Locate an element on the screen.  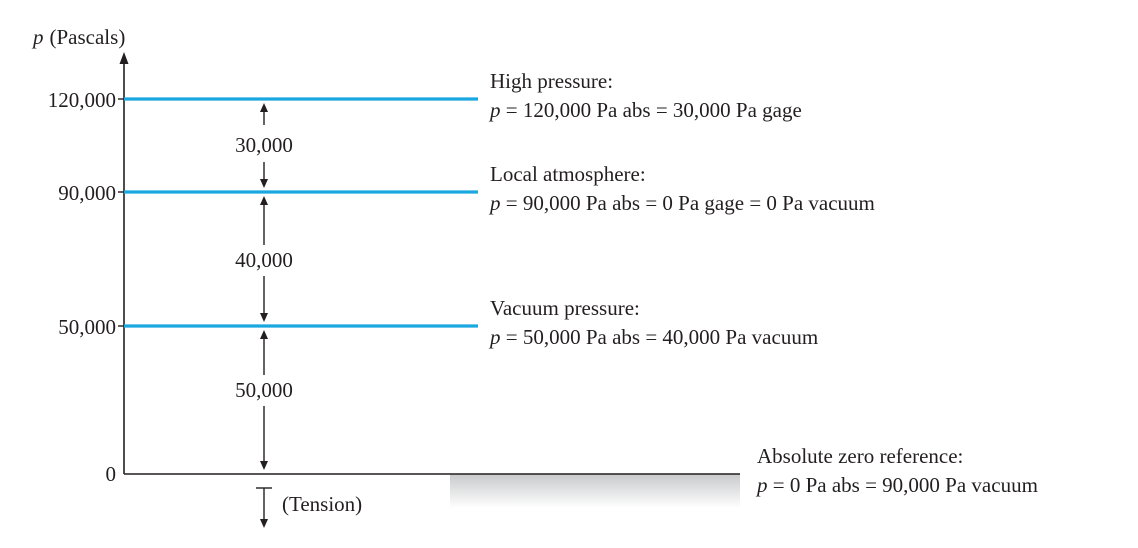
difference-label-1: 30,000 is located at coordinates (264, 145).